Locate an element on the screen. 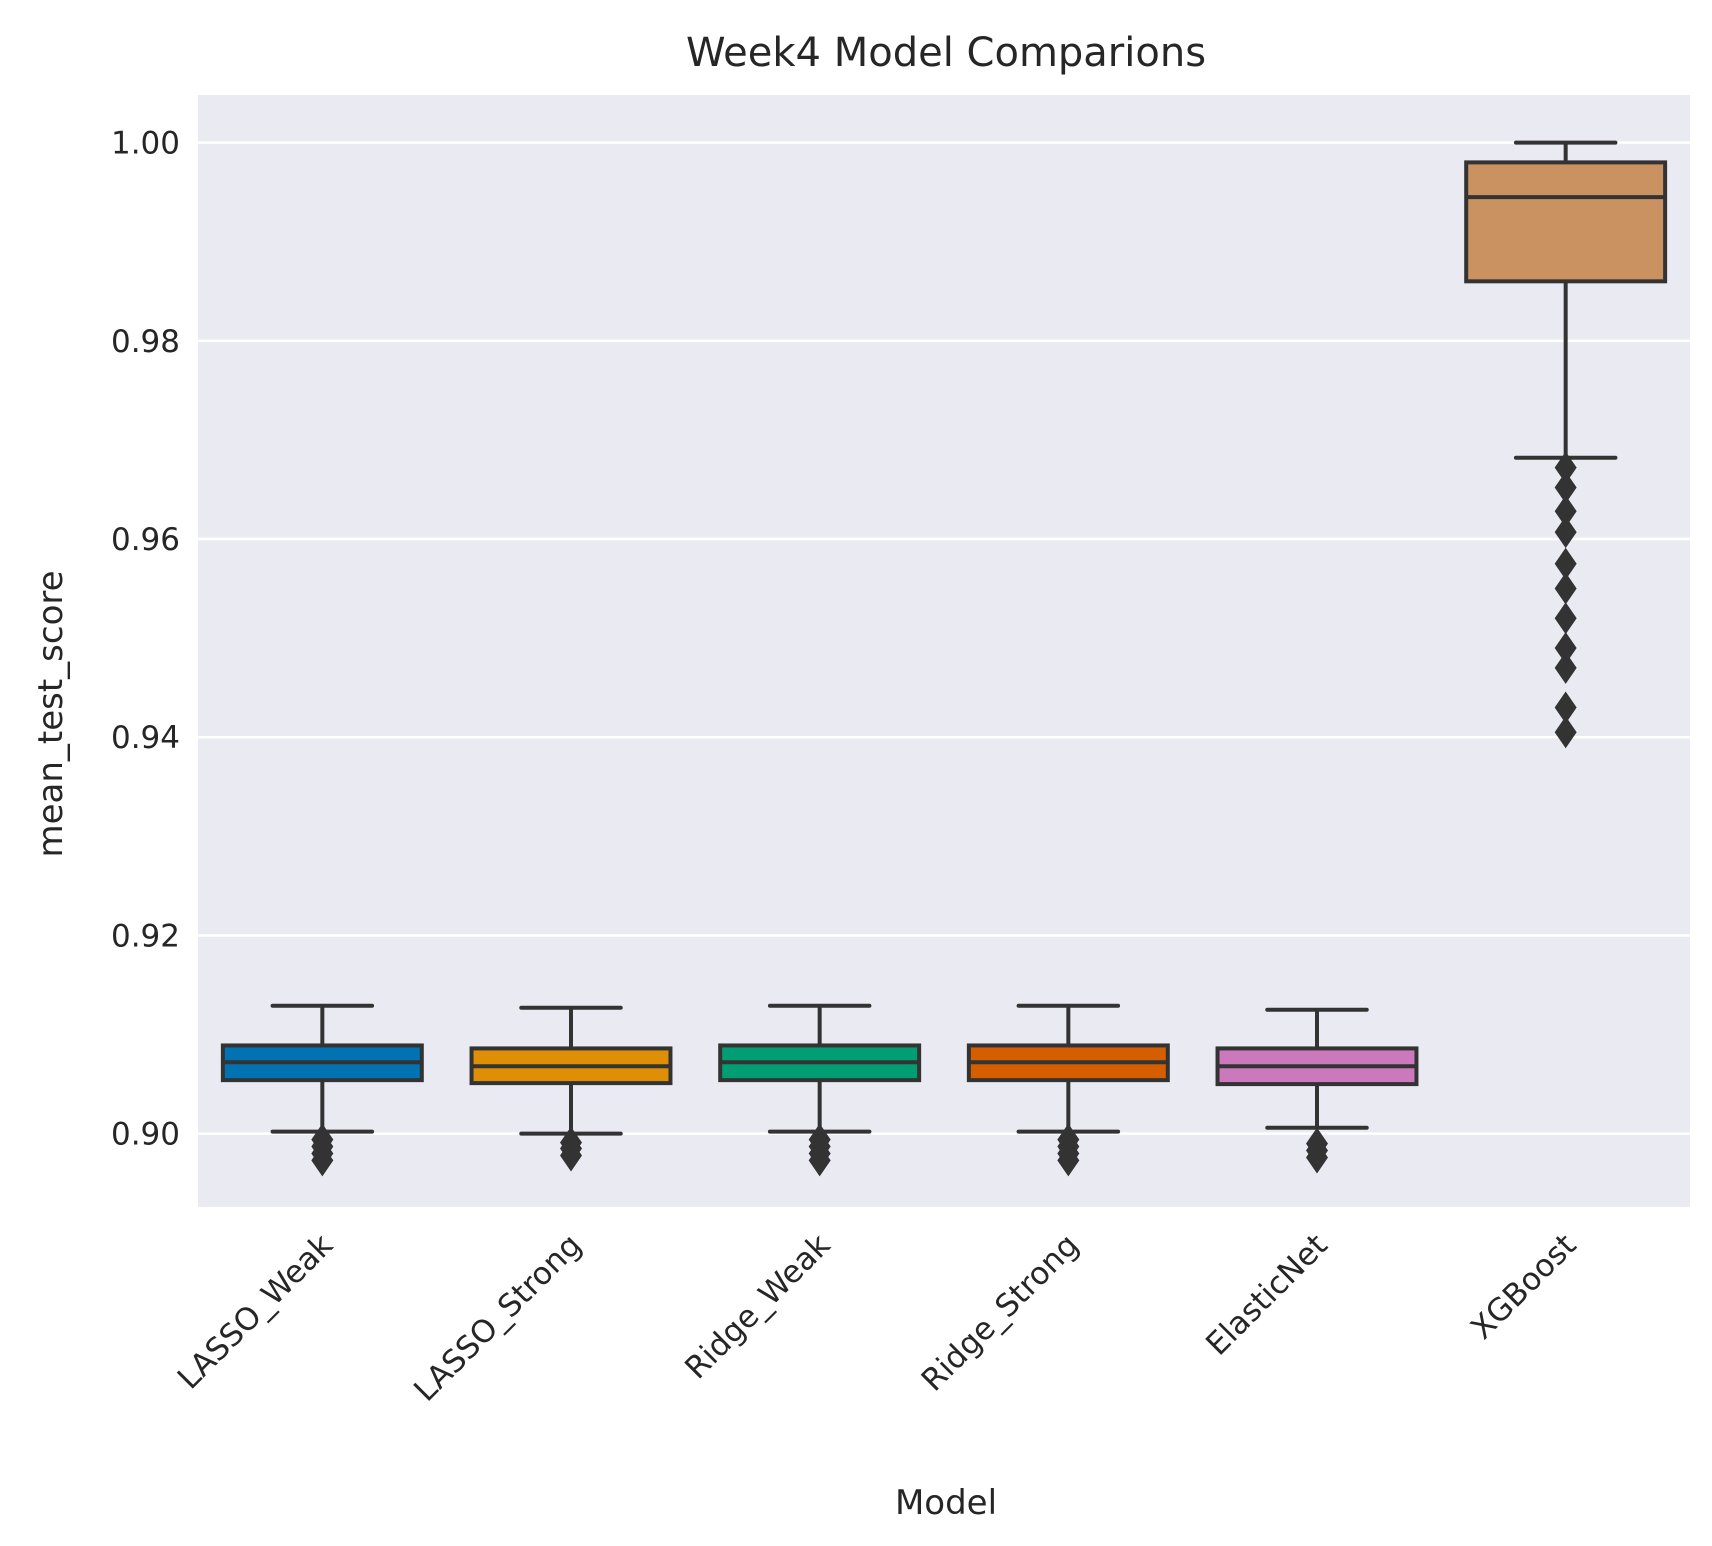  y-tick-label: 0.90 is located at coordinates (145, 1135).